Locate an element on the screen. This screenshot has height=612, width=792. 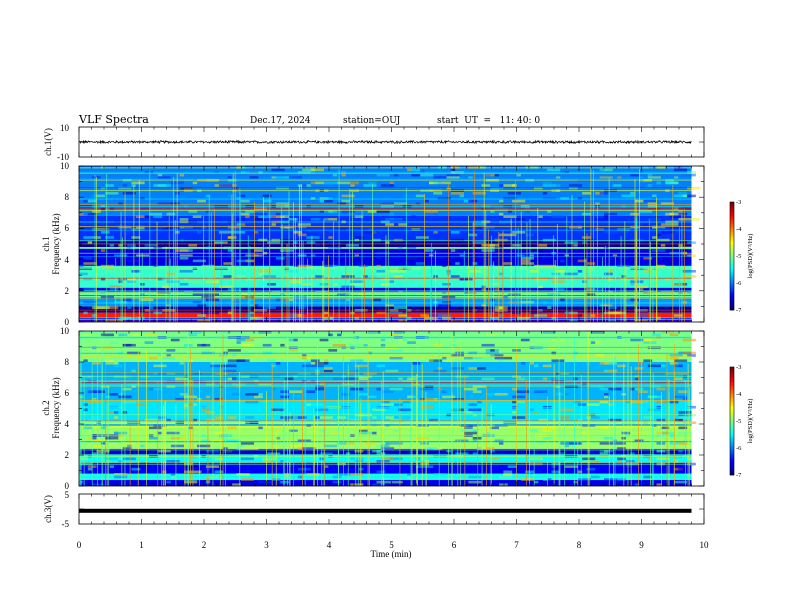
ch1-spectrogram-band is located at coordinates (385, 302).